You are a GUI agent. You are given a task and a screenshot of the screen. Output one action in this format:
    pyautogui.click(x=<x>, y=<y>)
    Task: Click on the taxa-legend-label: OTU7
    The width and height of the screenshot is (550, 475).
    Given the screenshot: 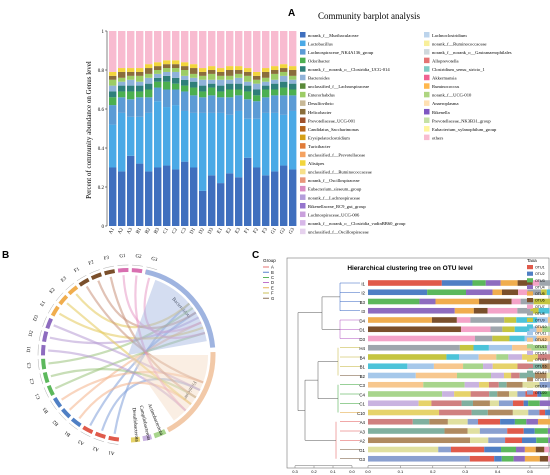 What is the action you would take?
    pyautogui.click(x=540, y=307)
    